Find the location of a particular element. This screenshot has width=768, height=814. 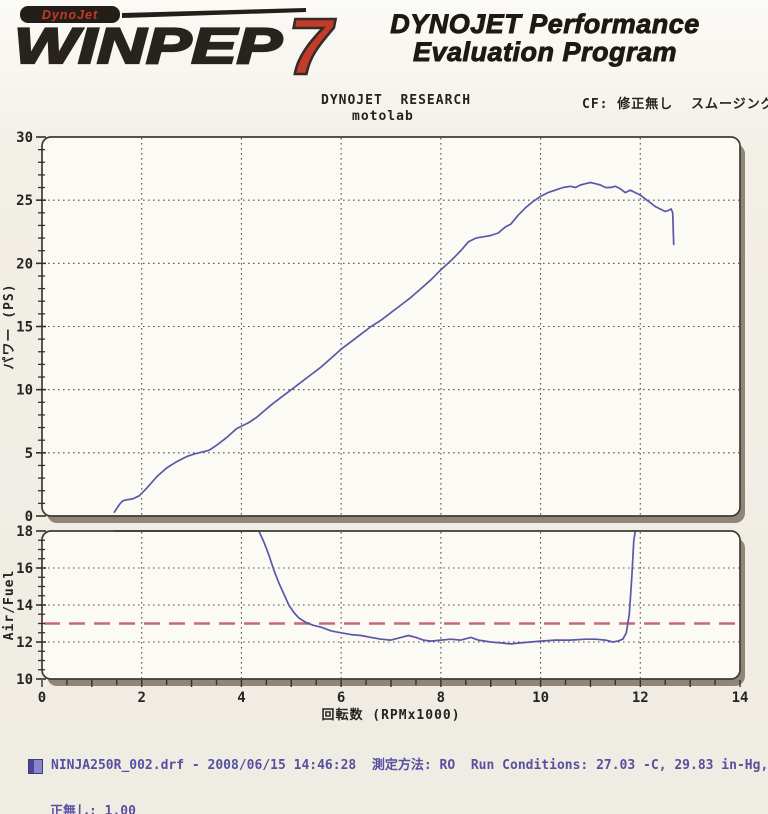

x-tick-label: 6 is located at coordinates (341, 698).